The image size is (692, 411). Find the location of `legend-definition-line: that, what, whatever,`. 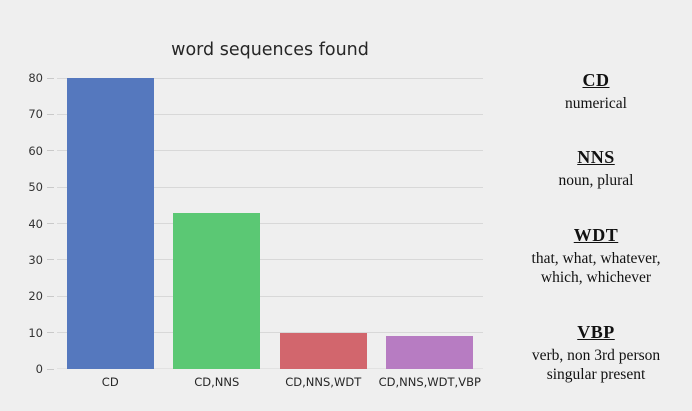

legend-definition-line: that, what, whatever, is located at coordinates (596, 258).